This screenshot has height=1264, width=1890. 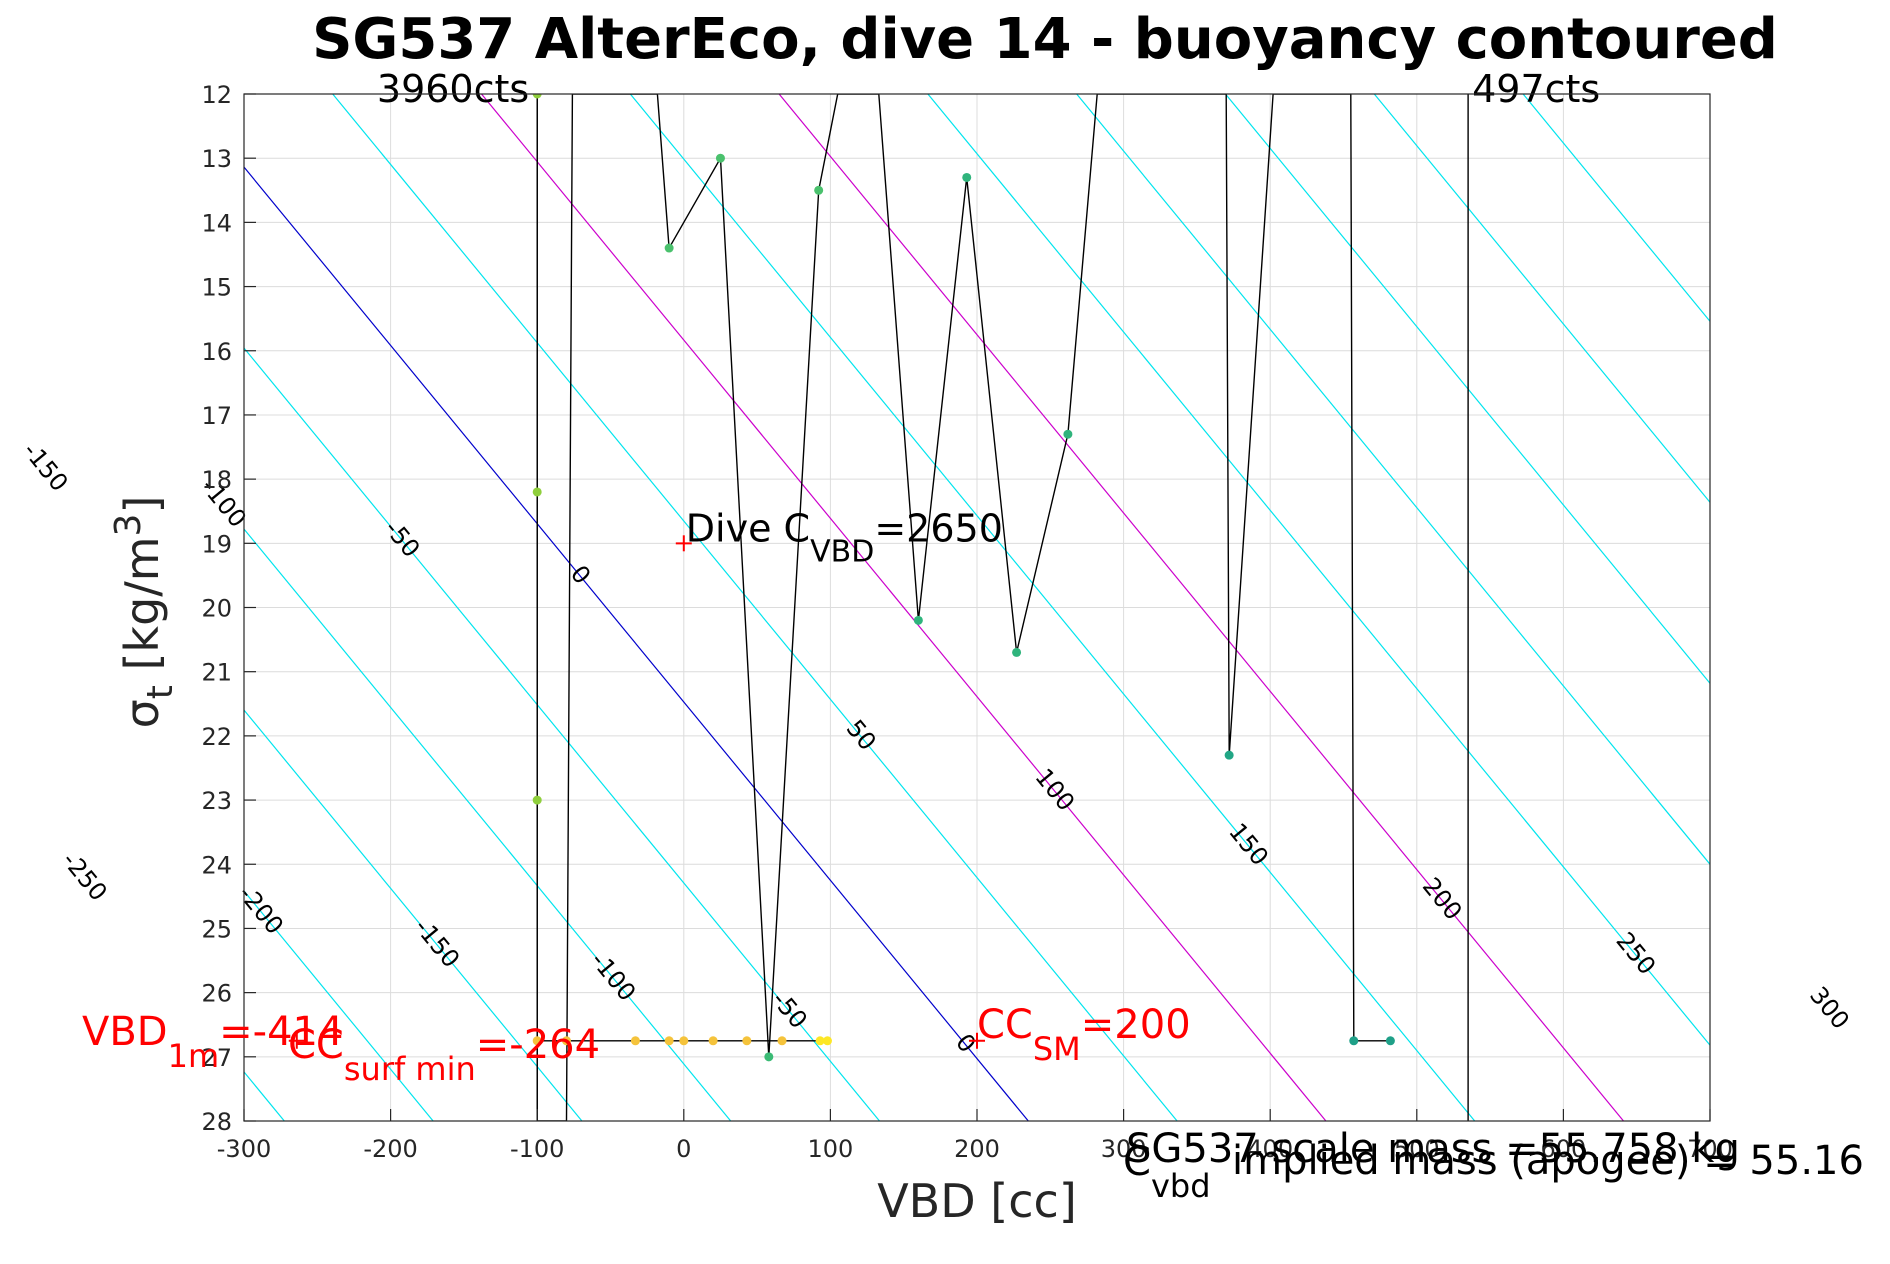 What do you see at coordinates (216, 223) in the screenshot?
I see `y-tick-label: 14` at bounding box center [216, 223].